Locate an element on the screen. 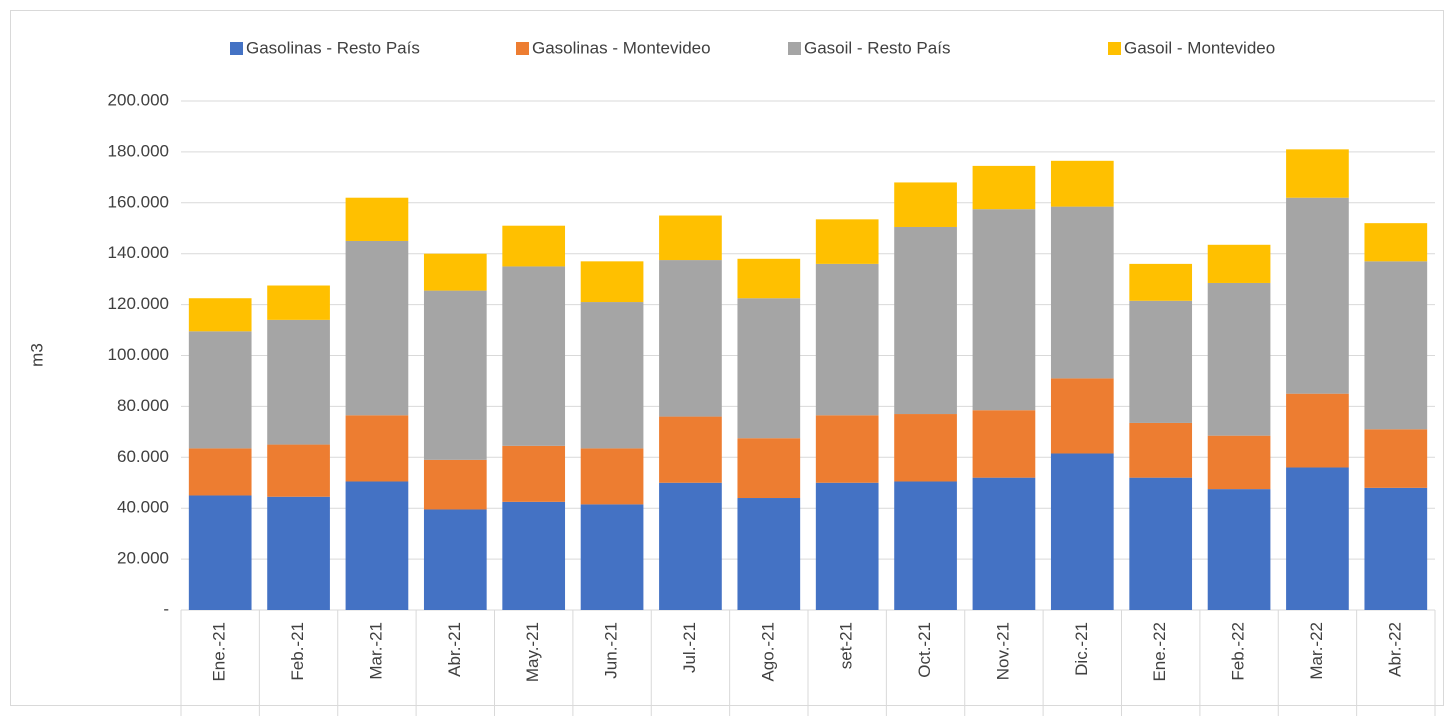  x-tick-label: set-21 is located at coordinates (846, 645).